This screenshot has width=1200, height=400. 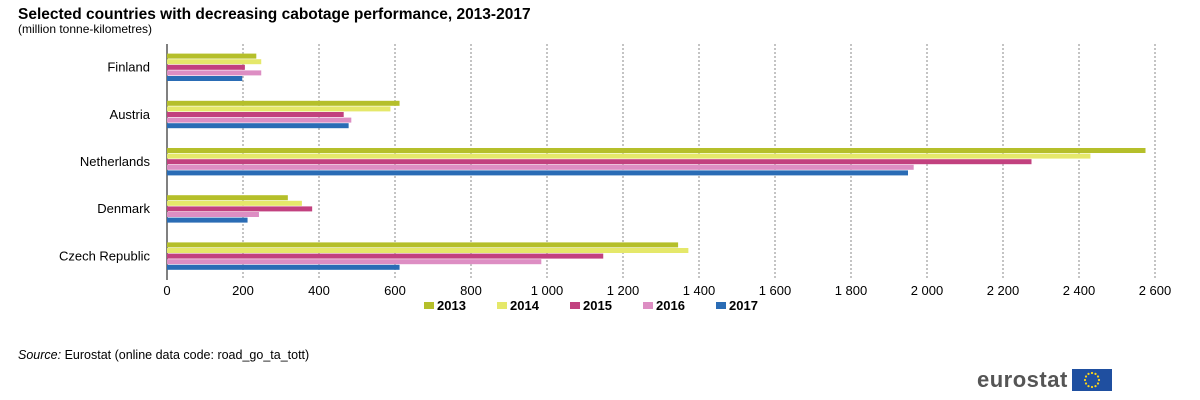 I want to click on x-tick-label: 1 000, so click(x=547, y=290).